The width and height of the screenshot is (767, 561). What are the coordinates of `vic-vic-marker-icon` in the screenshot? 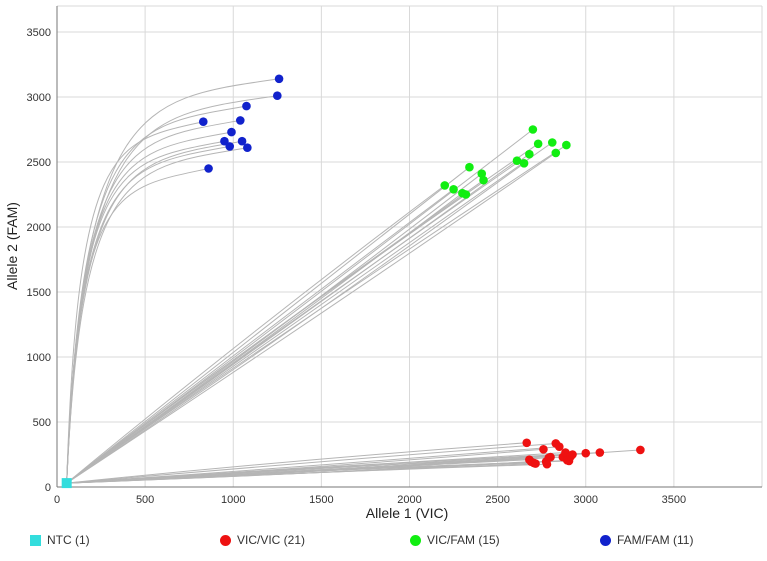 It's located at (225, 540).